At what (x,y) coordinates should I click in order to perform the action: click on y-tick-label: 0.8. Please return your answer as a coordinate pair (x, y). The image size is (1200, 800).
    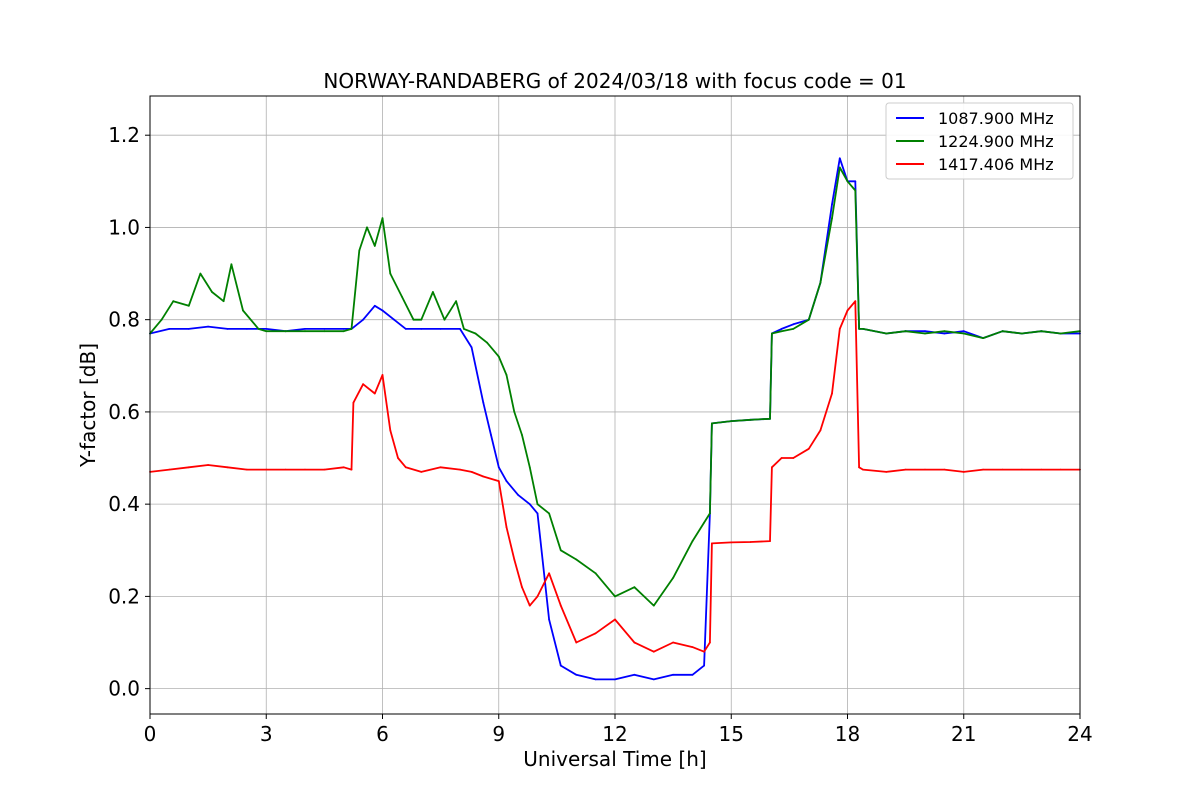
    Looking at the image, I should click on (124, 320).